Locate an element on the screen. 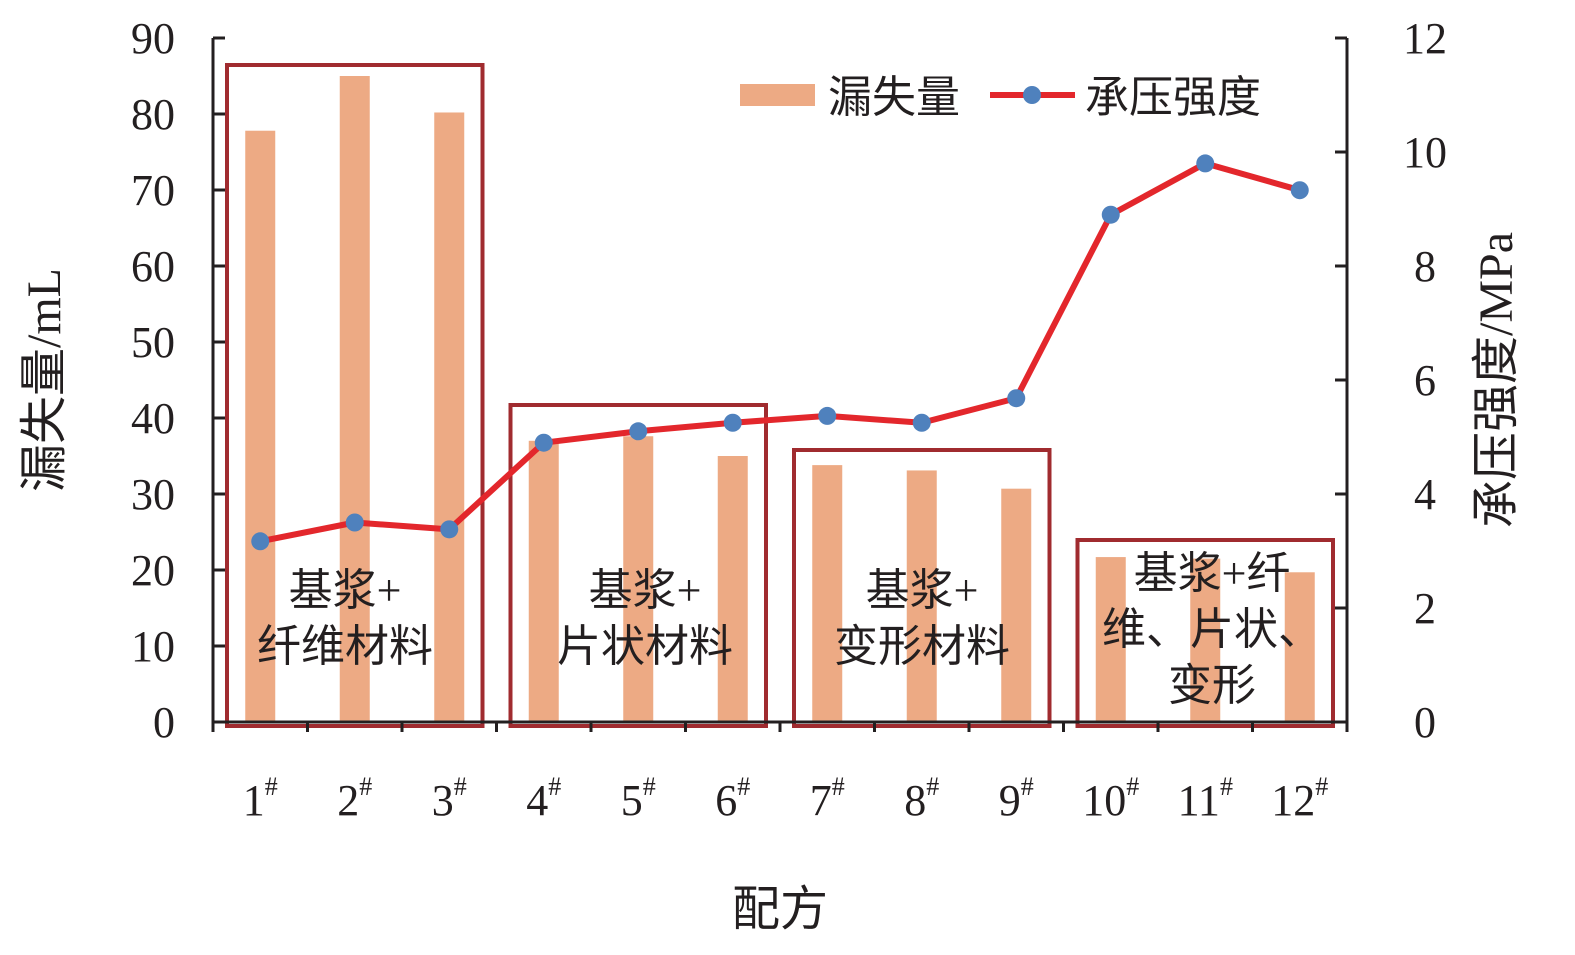  y-left-tick-label: 40 is located at coordinates (153, 418).